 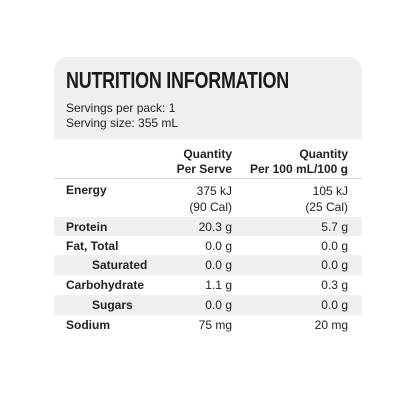 I want to click on table-row-sodium: Sodium 75 mg 20 mg, so click(x=208, y=326).